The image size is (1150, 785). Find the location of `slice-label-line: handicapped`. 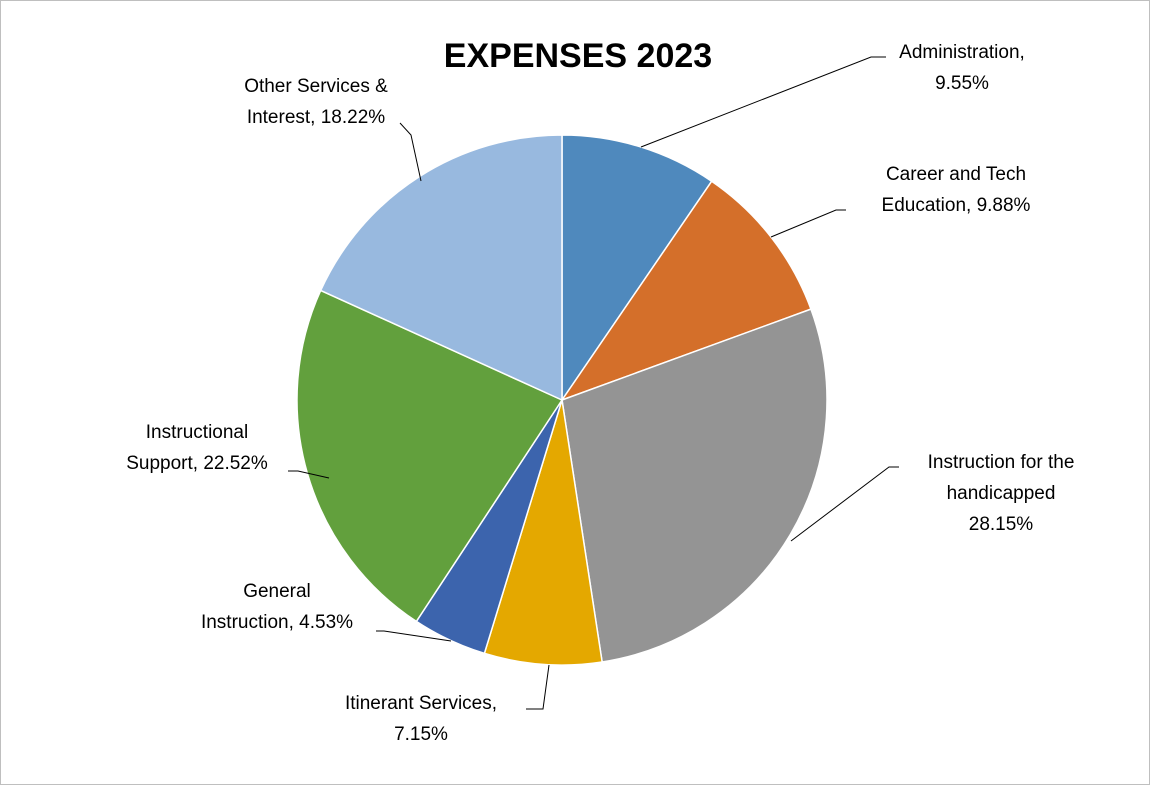

slice-label-line: handicapped is located at coordinates (1001, 493).